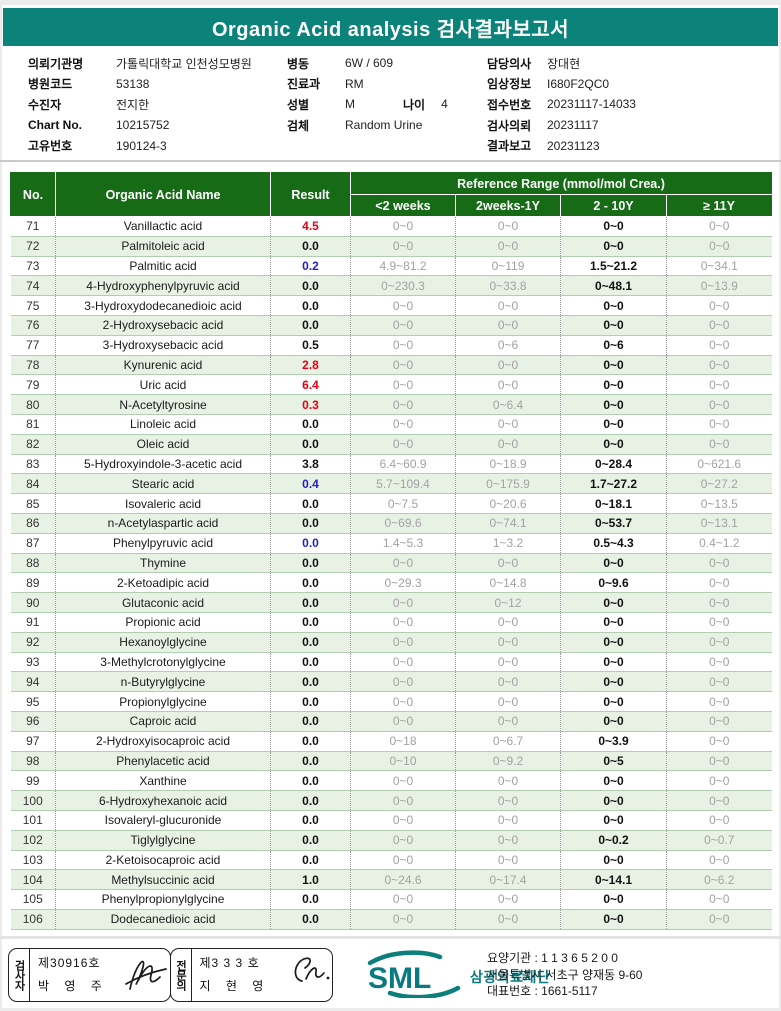  I want to click on result-value: 0.4, so click(310, 483).